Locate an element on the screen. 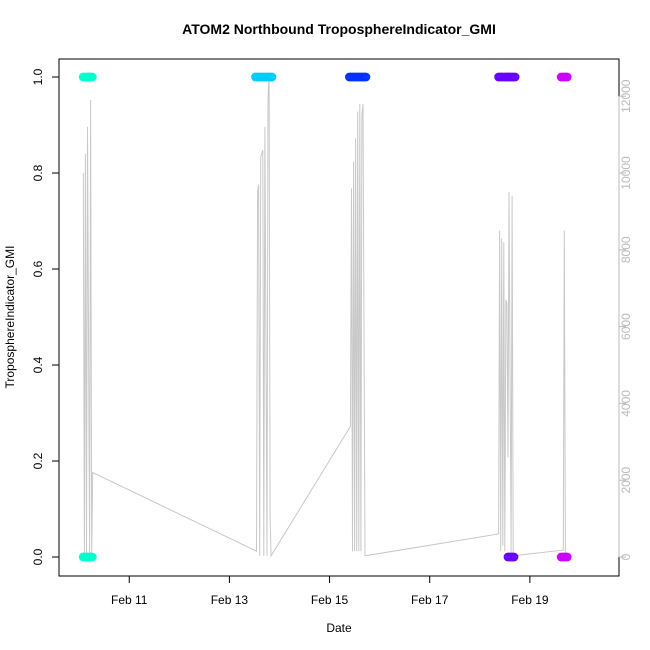 This screenshot has height=650, width=650. y-axis-right: 0 2000 4000 6000 8000 10000 12000 is located at coordinates (625, 319).